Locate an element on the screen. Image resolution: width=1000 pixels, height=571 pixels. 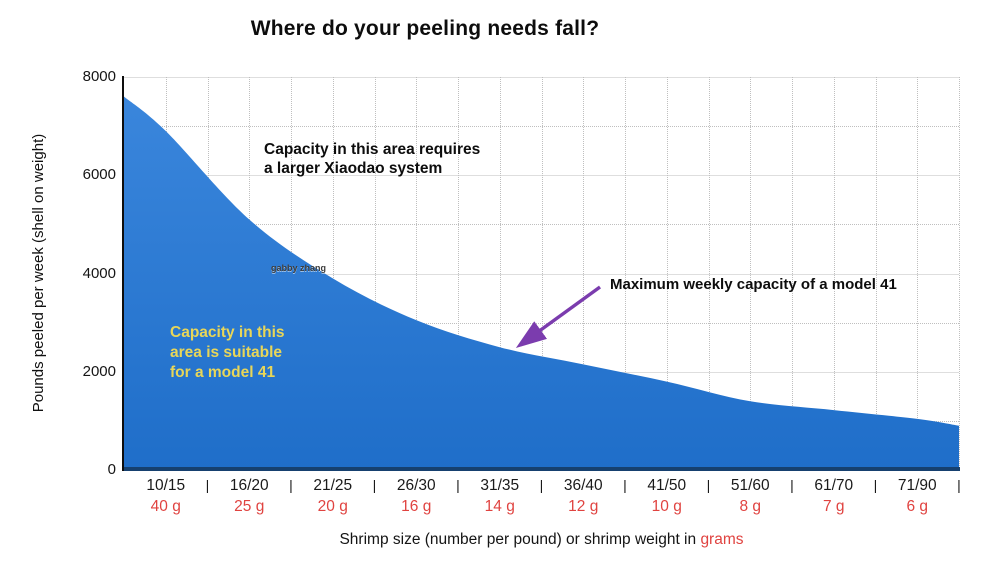
gram-label: 8 g is located at coordinates (750, 506).